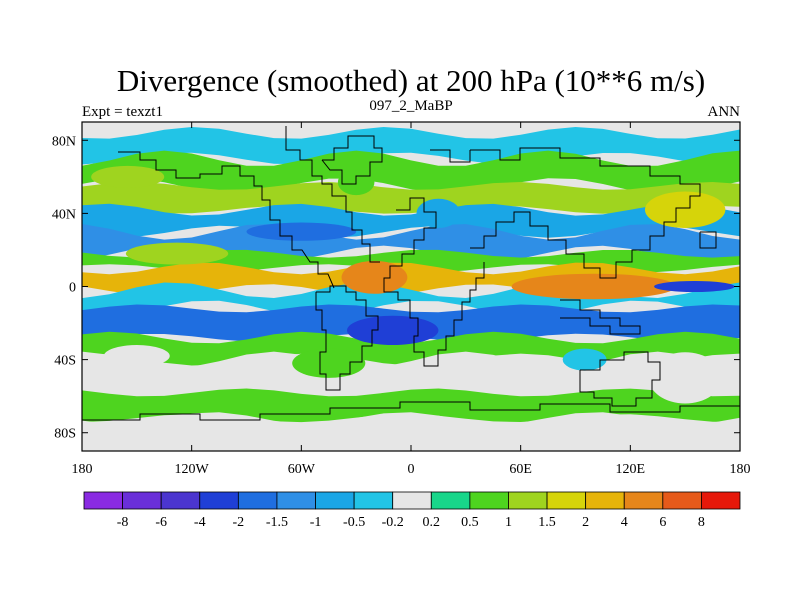 The width and height of the screenshot is (800, 600). I want to click on coastline-greenland, so click(352, 160).